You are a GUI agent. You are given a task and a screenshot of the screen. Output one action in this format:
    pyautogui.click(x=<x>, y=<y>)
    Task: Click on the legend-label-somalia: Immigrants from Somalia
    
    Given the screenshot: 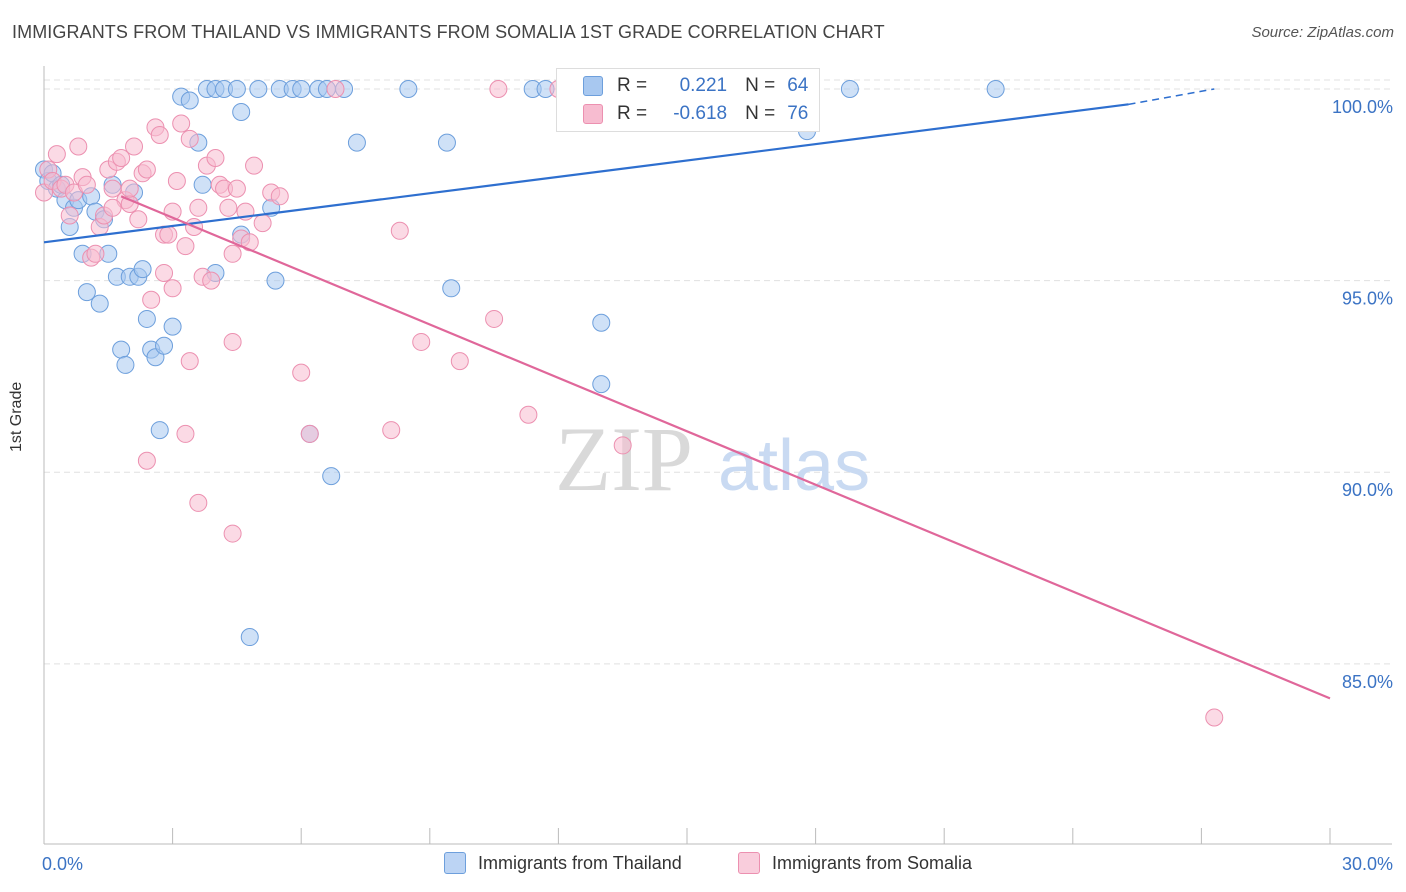 What is the action you would take?
    pyautogui.click(x=872, y=862)
    